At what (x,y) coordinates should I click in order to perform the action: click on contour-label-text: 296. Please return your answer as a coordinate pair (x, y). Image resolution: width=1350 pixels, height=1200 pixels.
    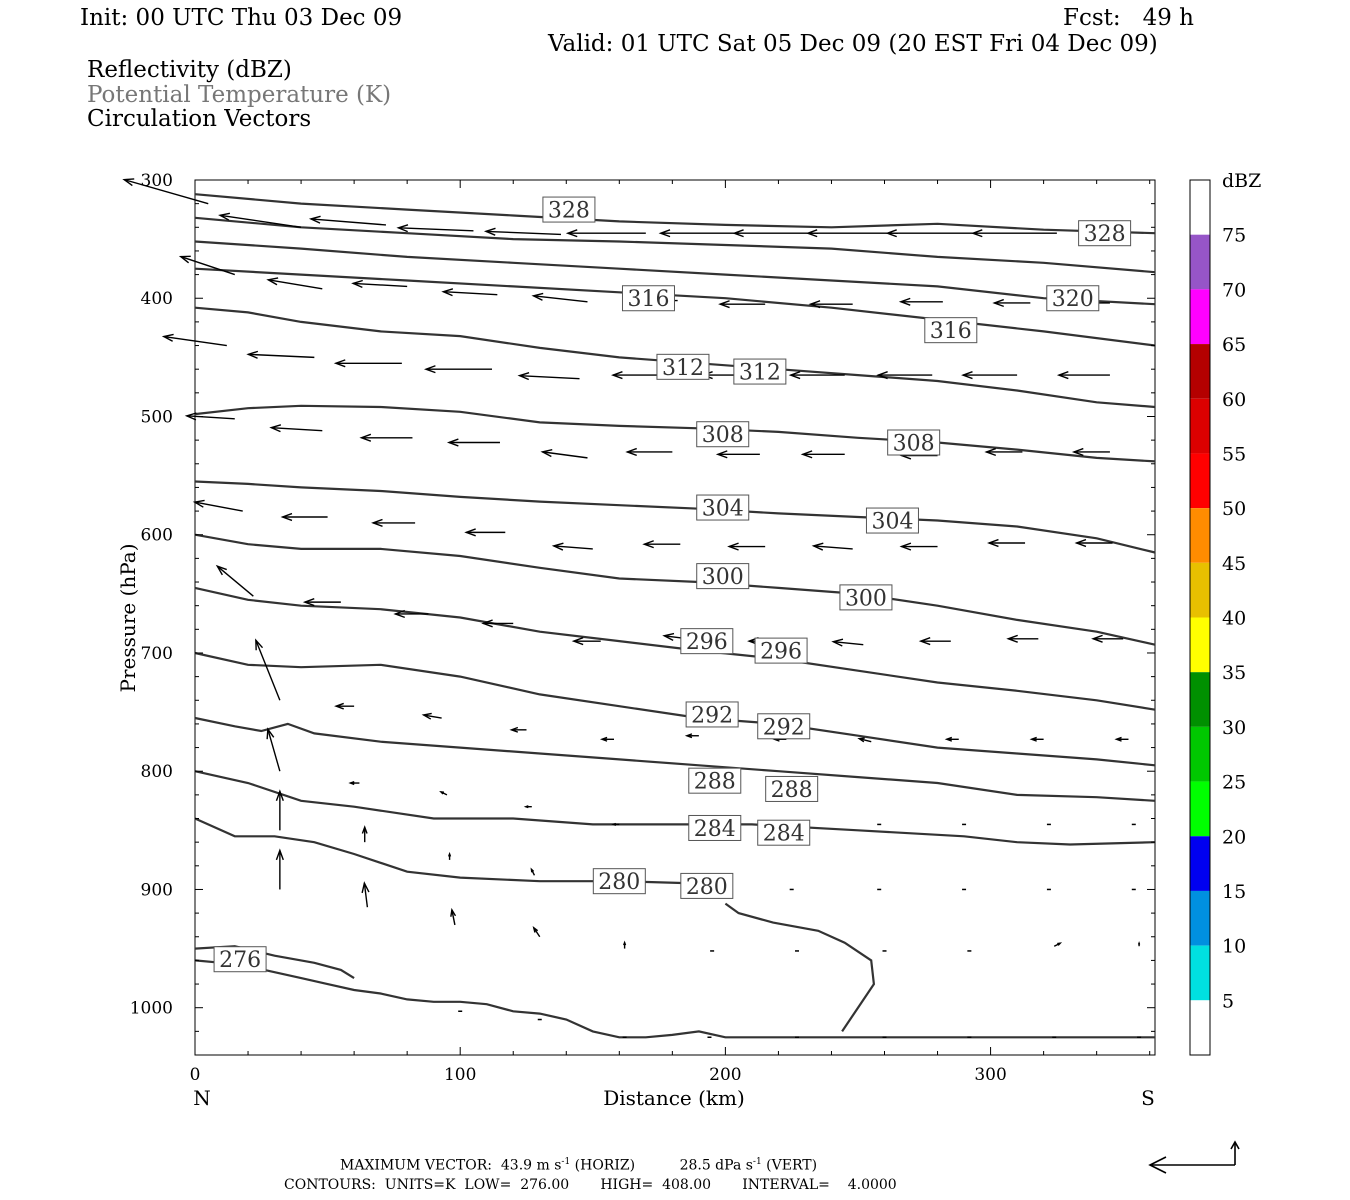
    Looking at the image, I should click on (781, 652).